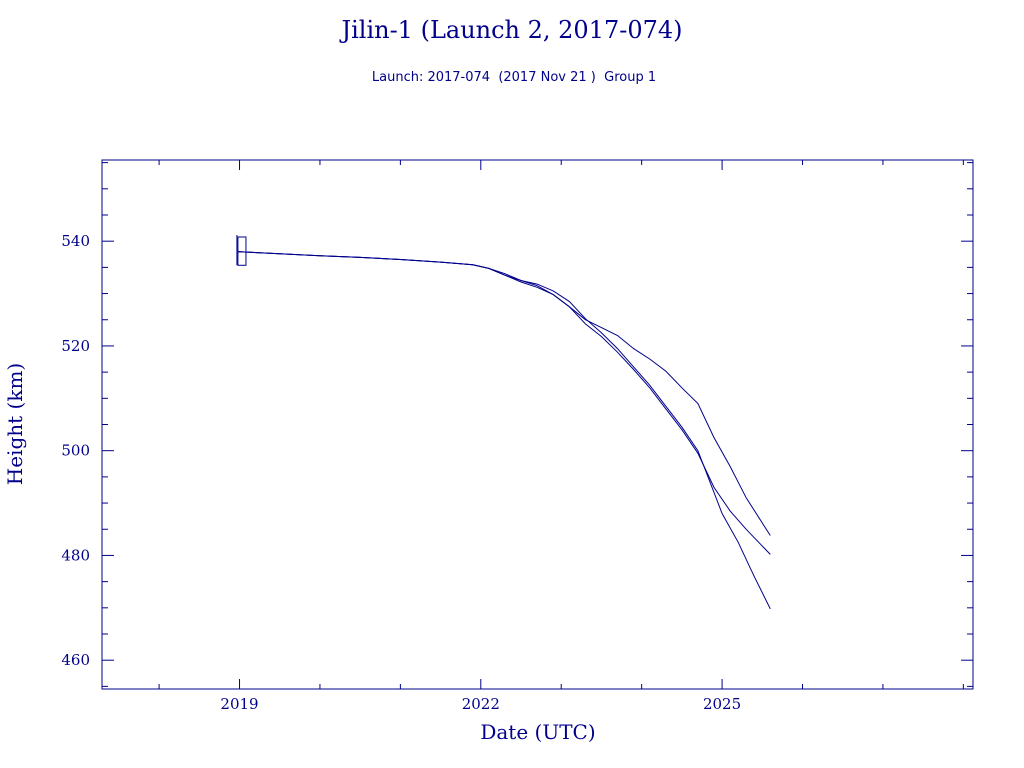 This screenshot has width=1024, height=768. I want to click on y-tick-label: 480, so click(75, 555).